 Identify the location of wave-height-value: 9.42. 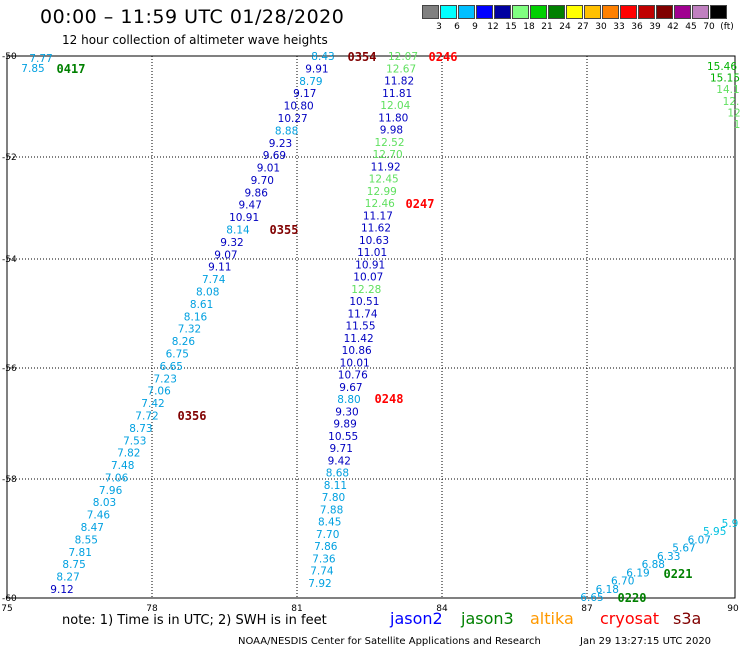
(339, 461).